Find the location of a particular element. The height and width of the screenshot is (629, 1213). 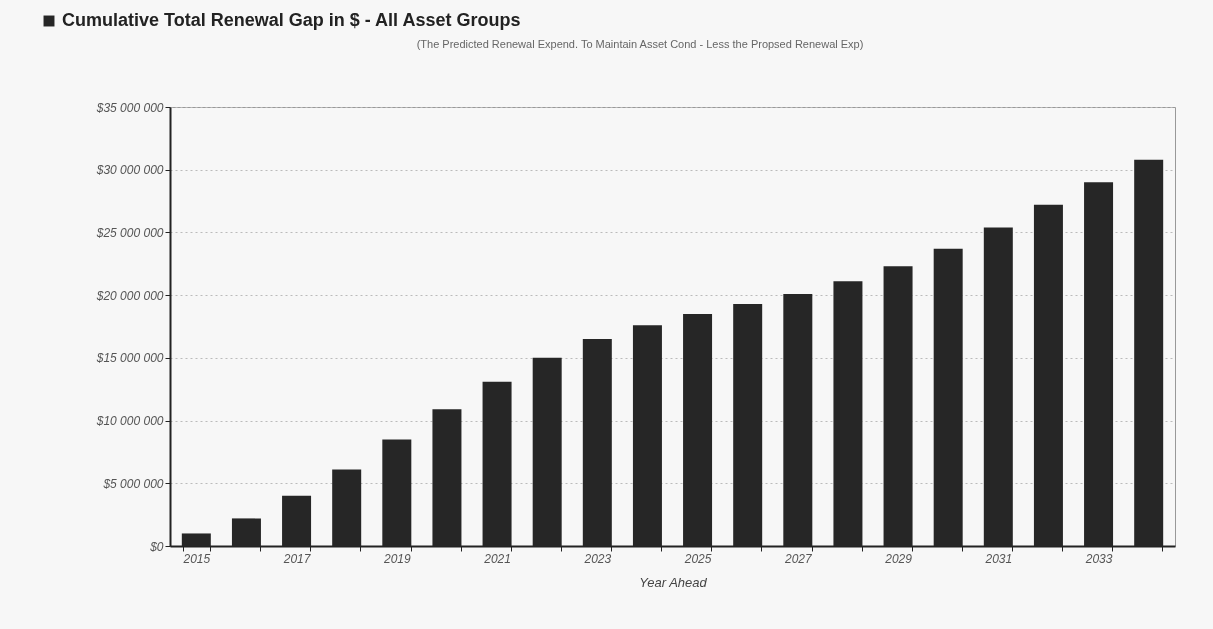

x-tick-label: 2023 is located at coordinates (597, 558).